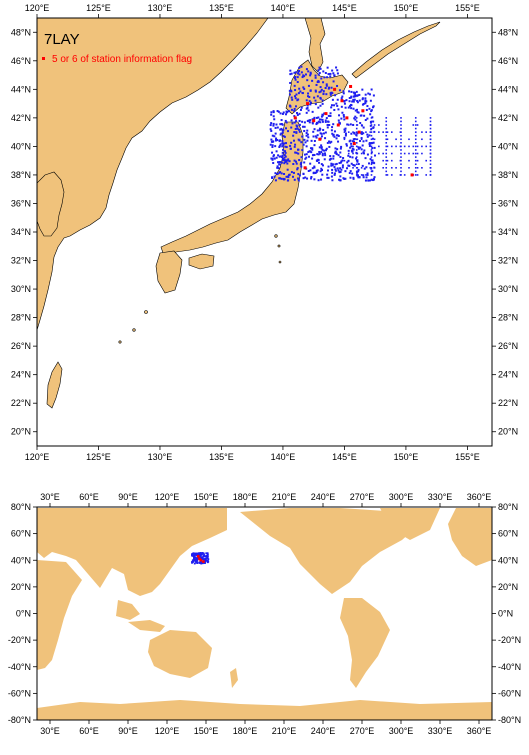 Image resolution: width=529 pixels, height=755 pixels. What do you see at coordinates (169, 272) in the screenshot?
I see `kyushu` at bounding box center [169, 272].